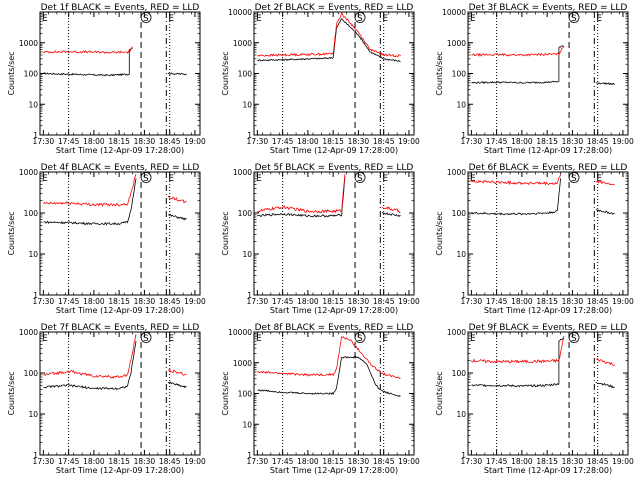 The width and height of the screenshot is (640, 480). Describe the element at coordinates (548, 328) in the screenshot. I see `panel-title: Det 9f BLACK = Events, RED = LLD` at that location.